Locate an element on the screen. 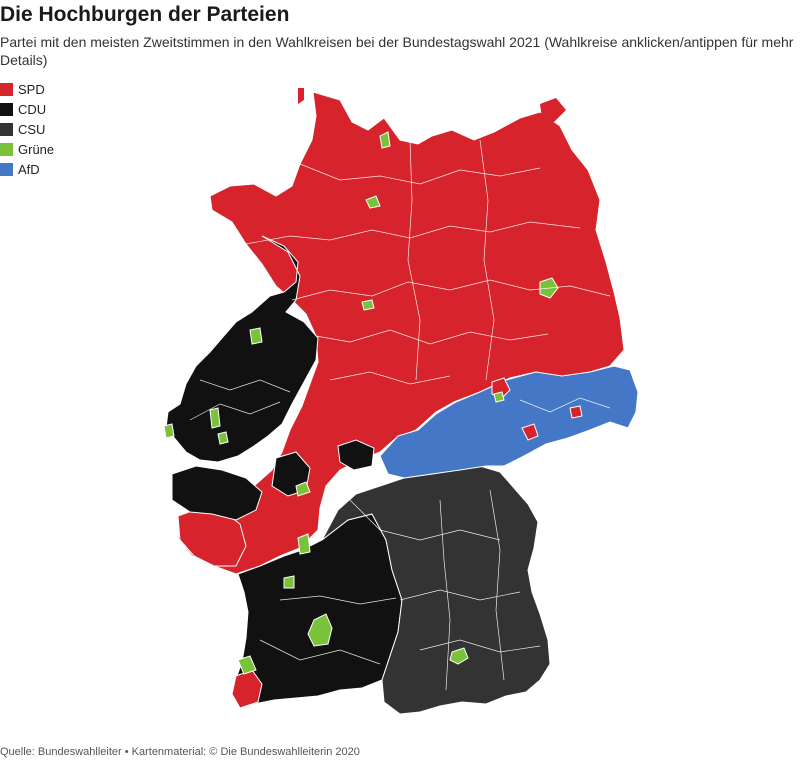 The height and width of the screenshot is (764, 800). region-gruene-leipzig is located at coordinates (499, 397).